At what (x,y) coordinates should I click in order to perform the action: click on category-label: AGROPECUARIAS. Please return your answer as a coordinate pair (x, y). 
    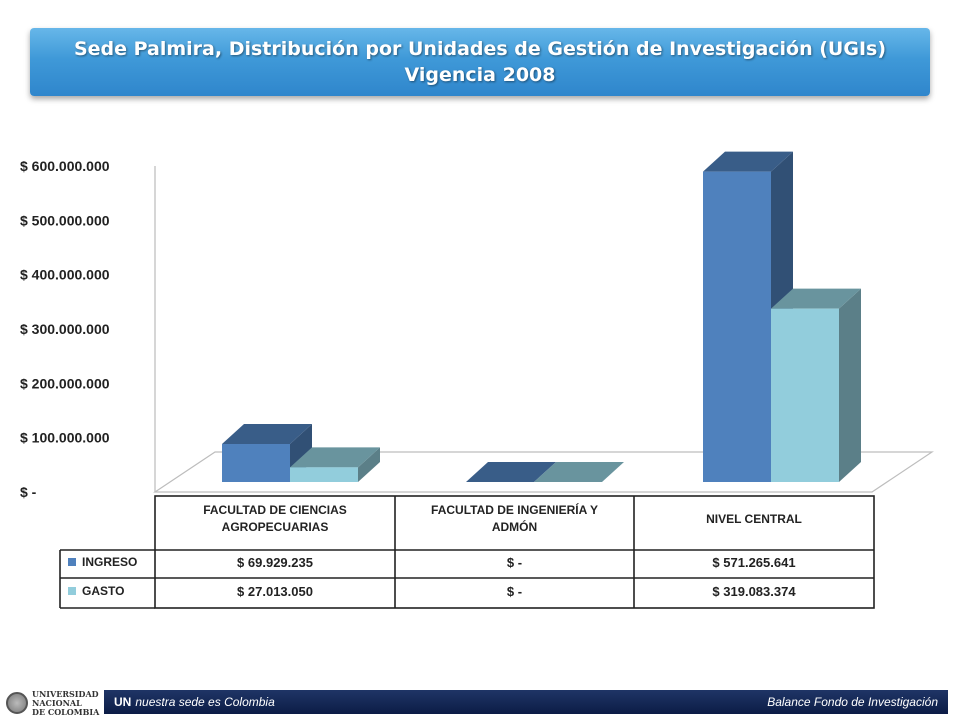
    Looking at the image, I should click on (275, 527).